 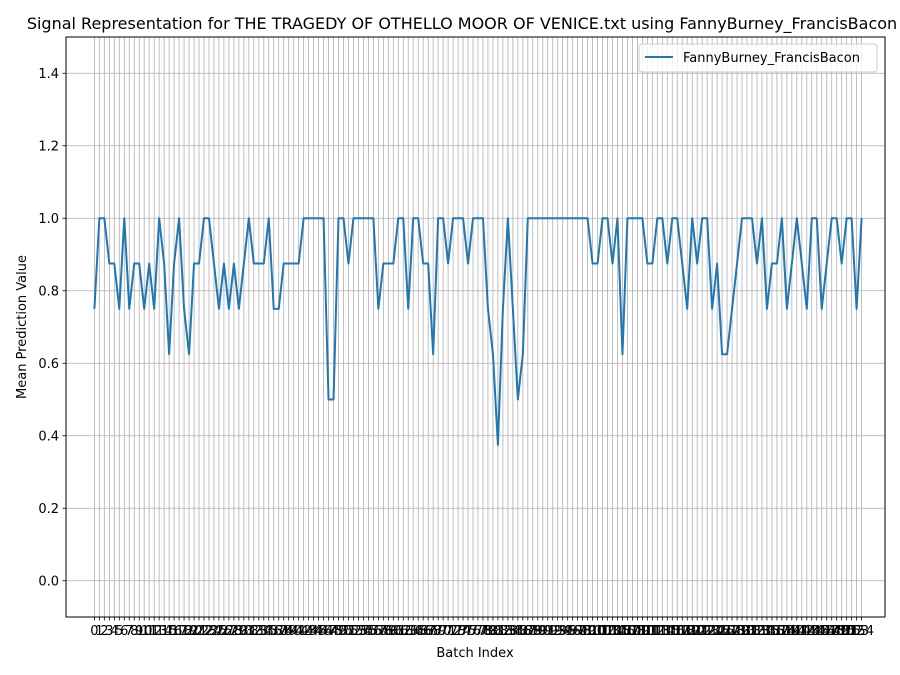 I want to click on x-tick-label: 111, so click(x=647, y=631).